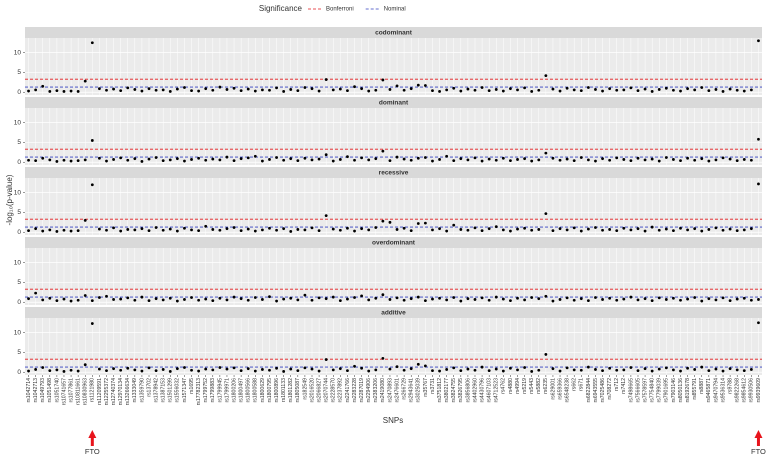  I want to click on facet-label: dominant, so click(394, 103).